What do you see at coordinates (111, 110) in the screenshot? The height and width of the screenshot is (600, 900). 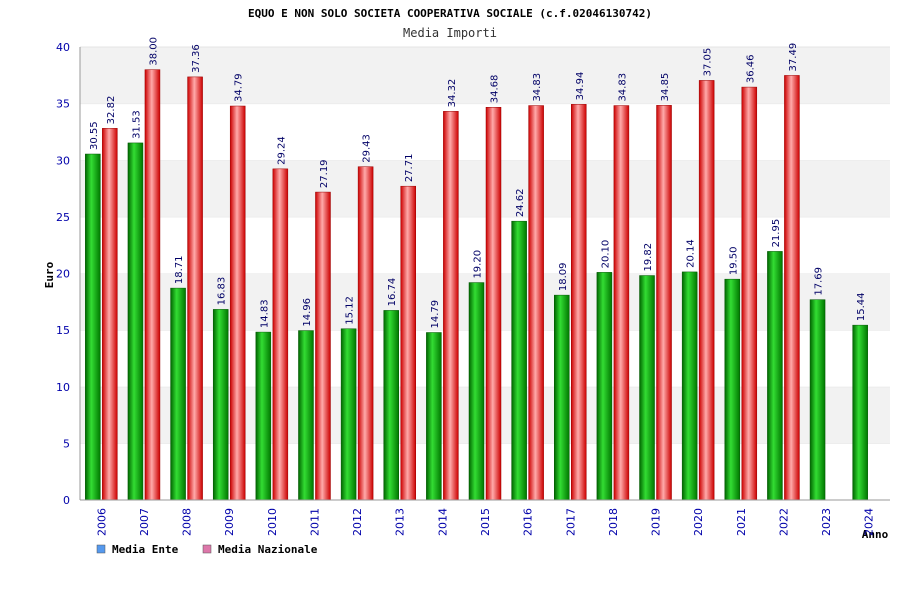 I see `data-label: 32.82` at bounding box center [111, 110].